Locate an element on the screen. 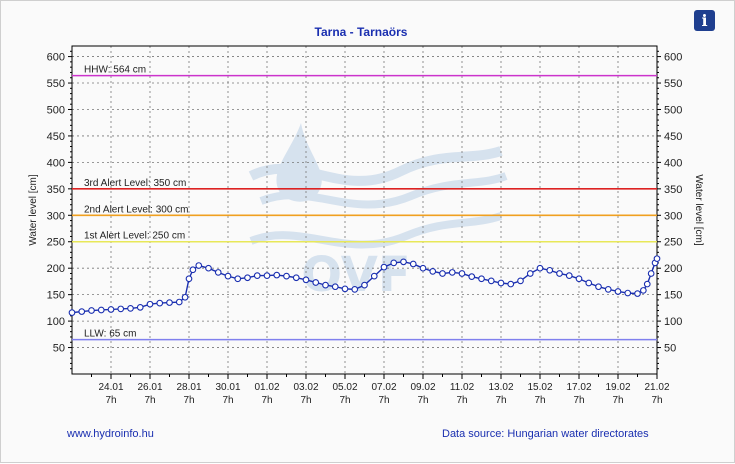 Image resolution: width=735 pixels, height=464 pixels. y-tick-label-right: 450 is located at coordinates (673, 137).